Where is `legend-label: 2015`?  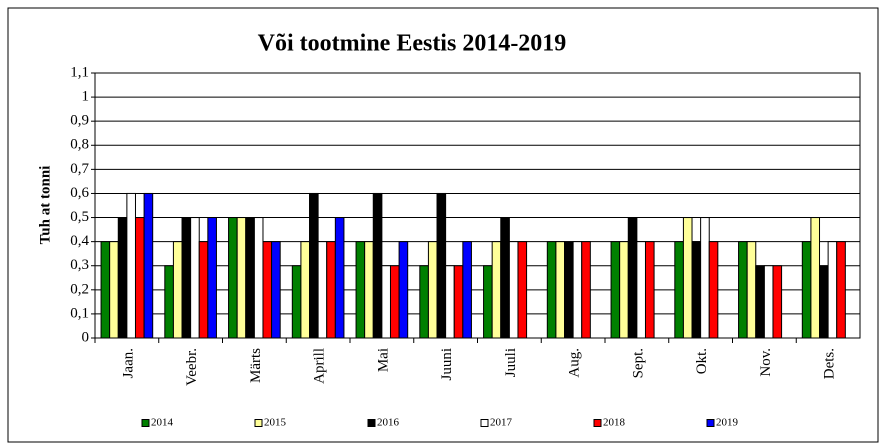
legend-label: 2015 is located at coordinates (275, 423).